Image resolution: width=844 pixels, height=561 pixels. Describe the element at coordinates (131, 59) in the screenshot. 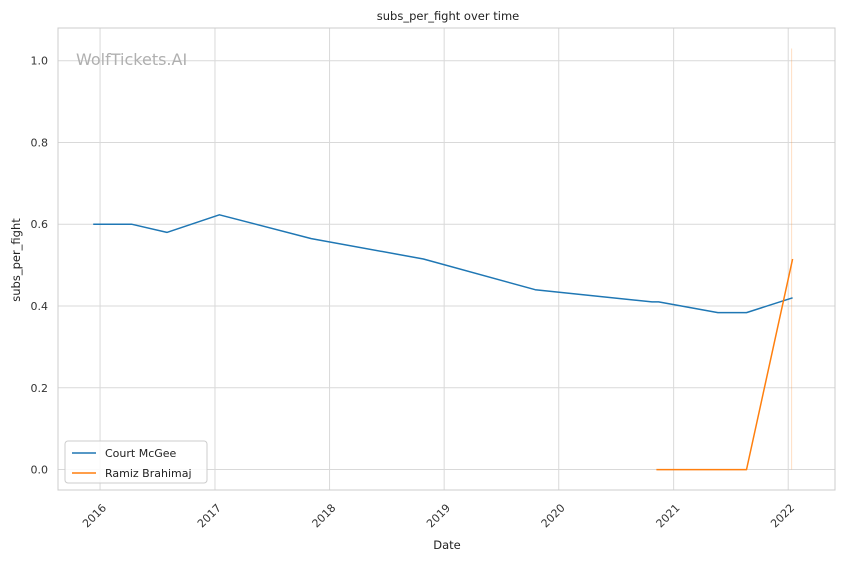

I see `watermark: WolfTickets.AI` at that location.